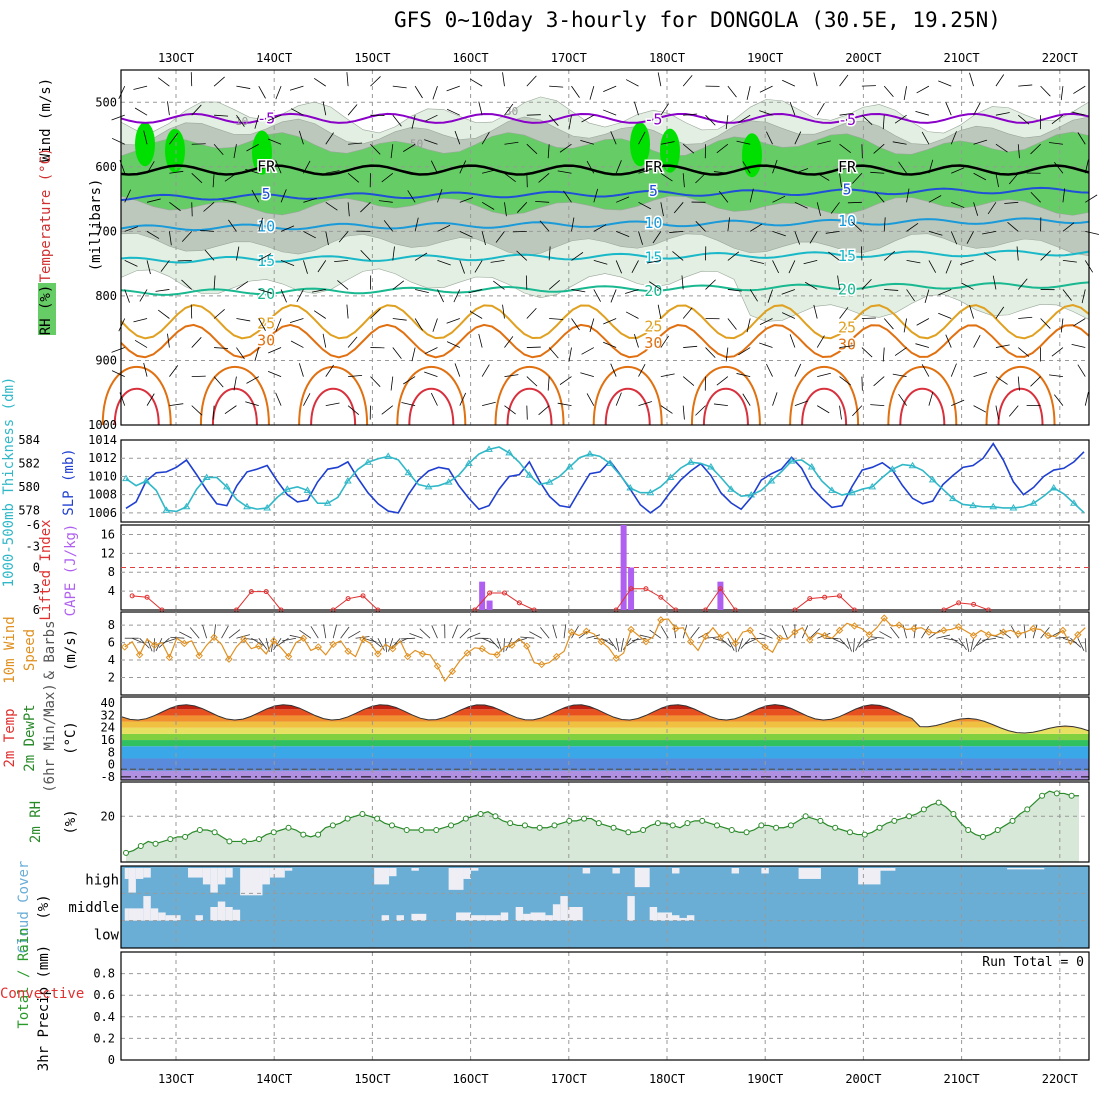  Describe the element at coordinates (111, 660) in the screenshot. I see `wind-axis-tick: 4` at that location.